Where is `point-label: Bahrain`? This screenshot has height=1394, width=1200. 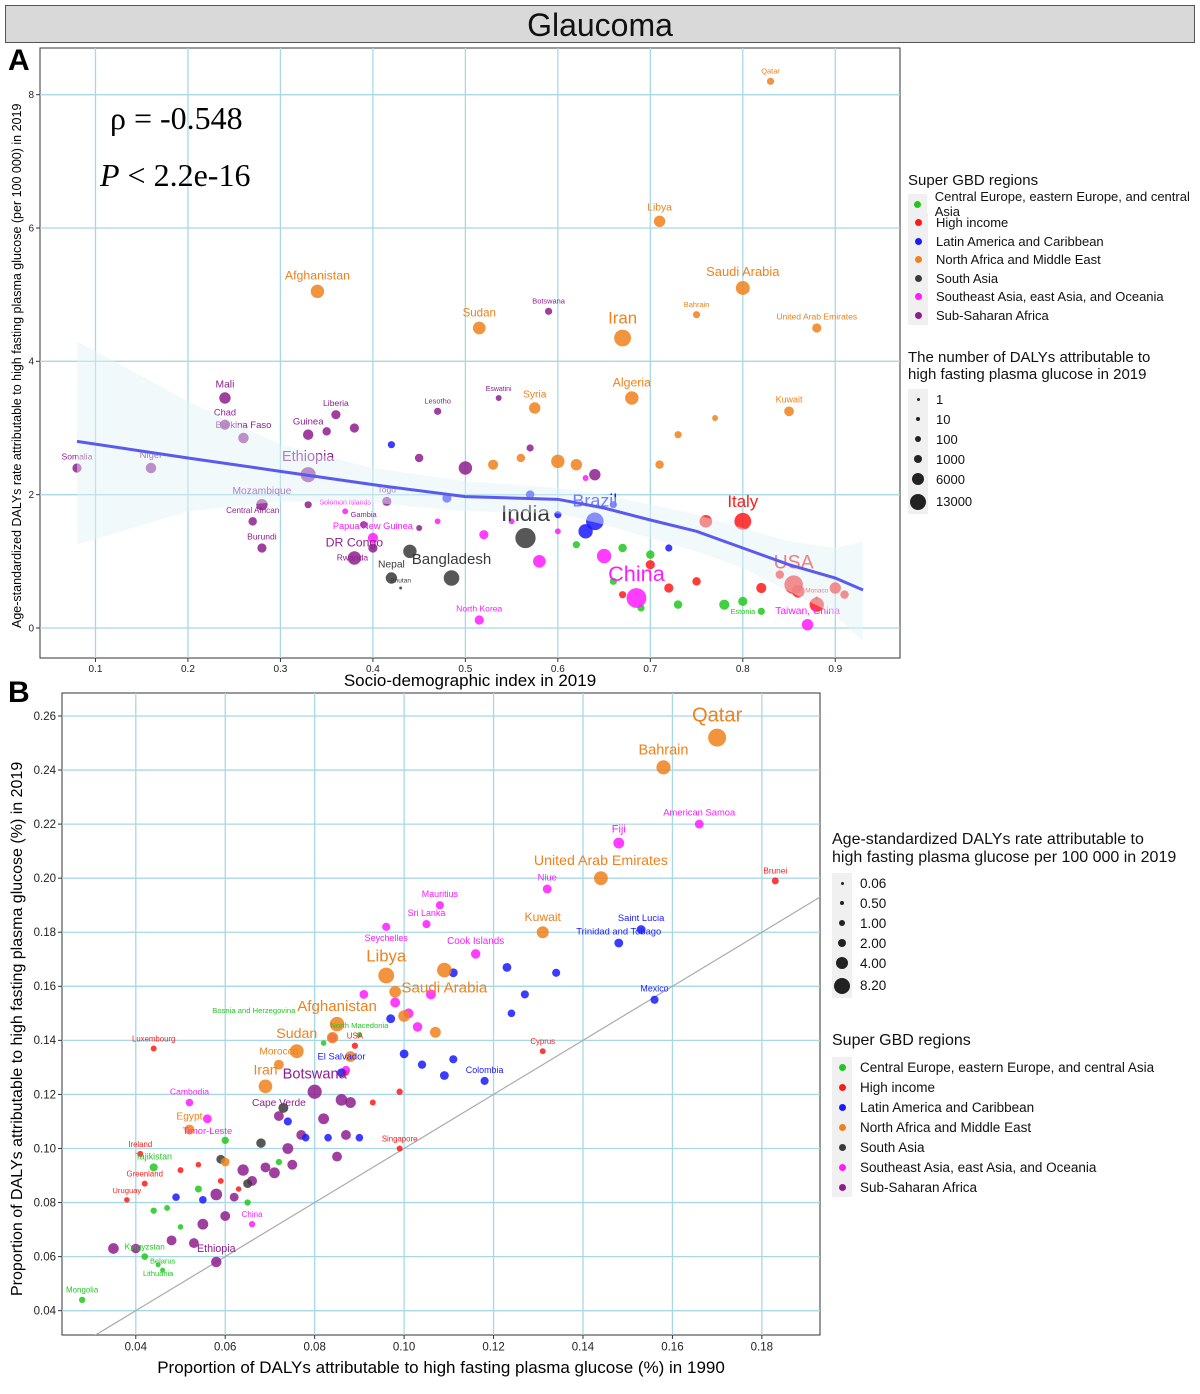 point-label: Bahrain is located at coordinates (663, 750).